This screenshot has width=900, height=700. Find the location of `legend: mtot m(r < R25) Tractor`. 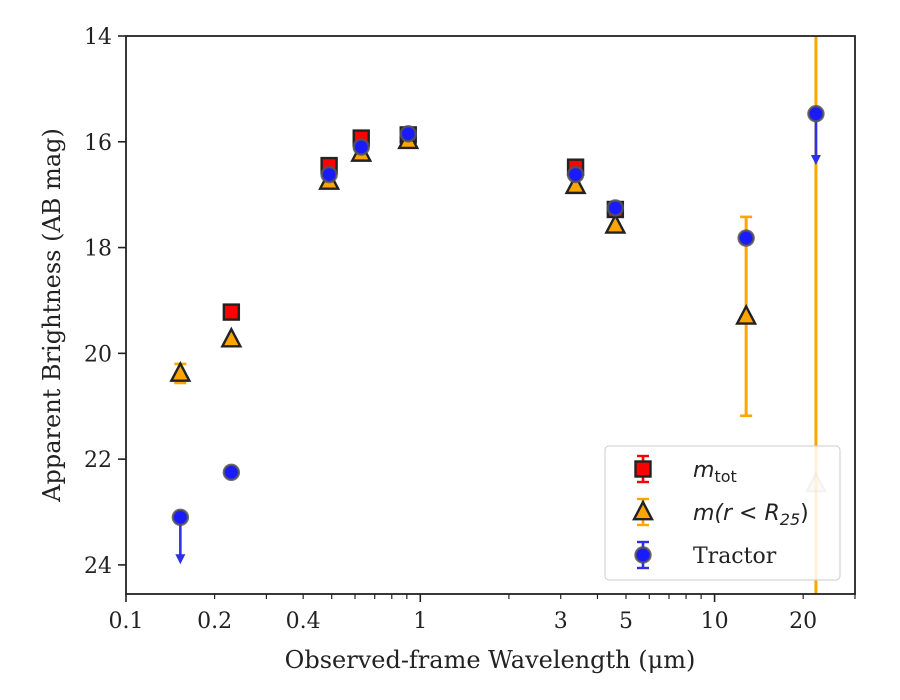

legend: mtot m(r < R25) Tractor is located at coordinates (722, 513).